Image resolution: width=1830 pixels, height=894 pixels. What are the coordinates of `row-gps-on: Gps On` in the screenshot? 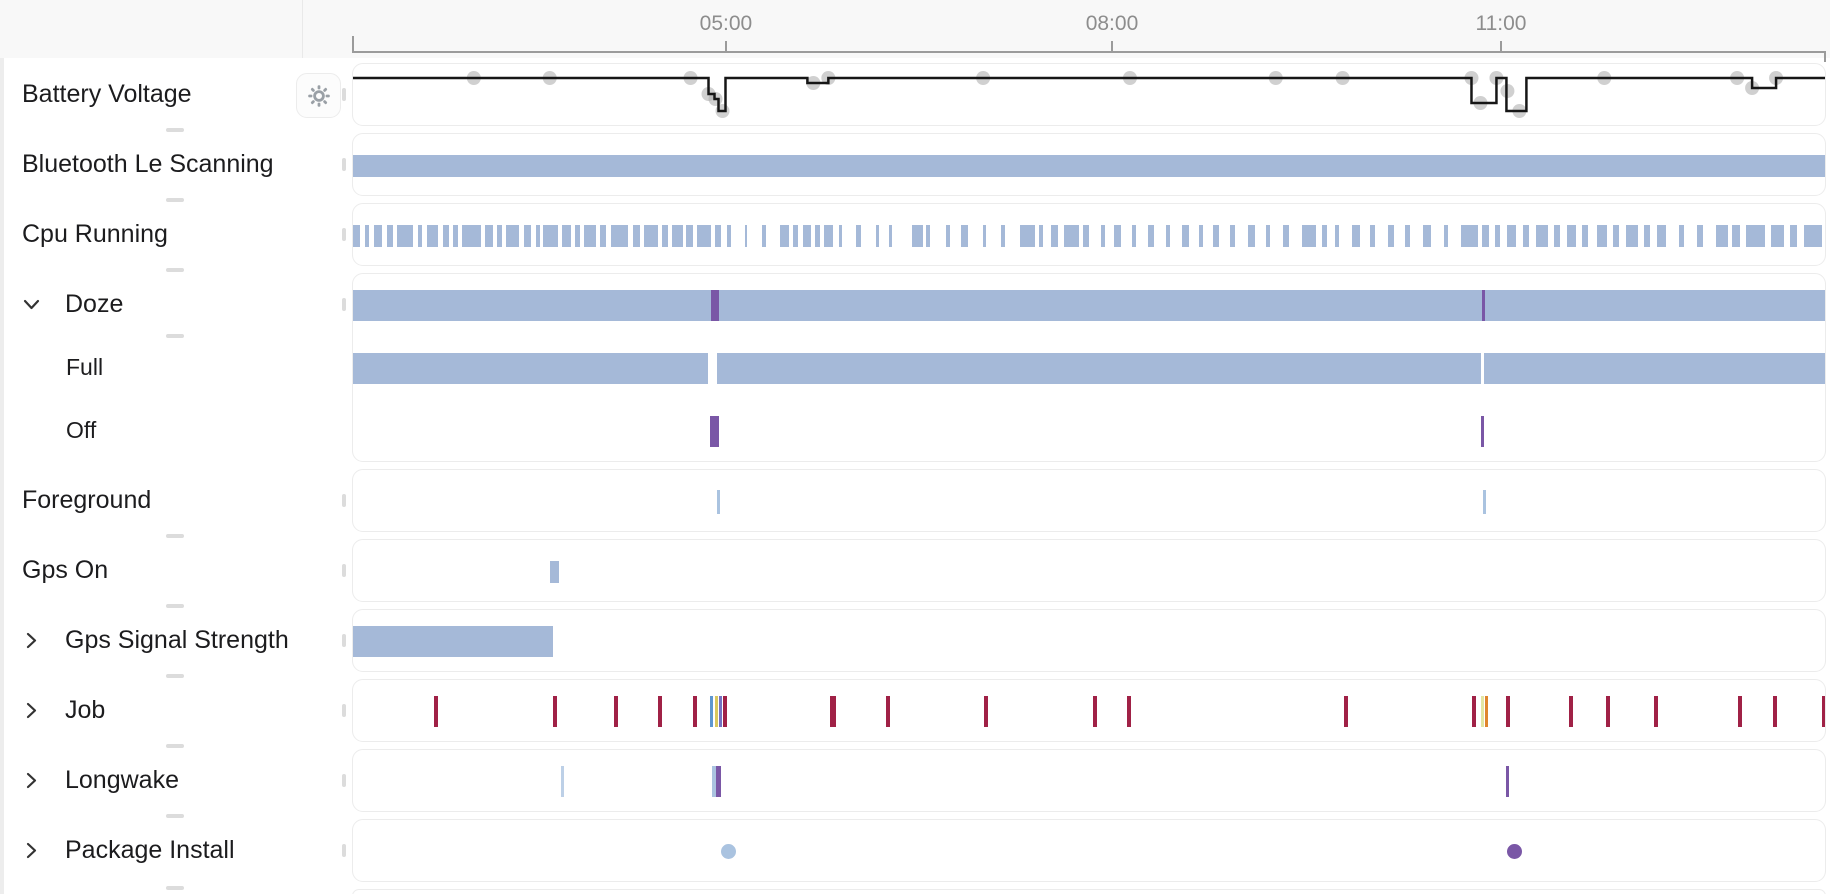 It's located at (915, 570).